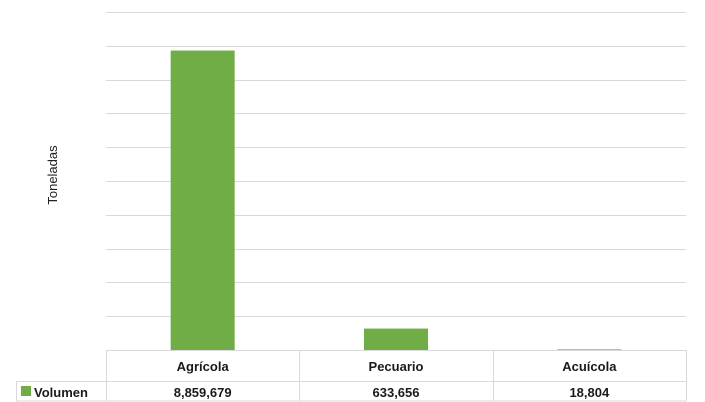  Describe the element at coordinates (396, 366) in the screenshot. I see `category-label: Pecuario` at that location.